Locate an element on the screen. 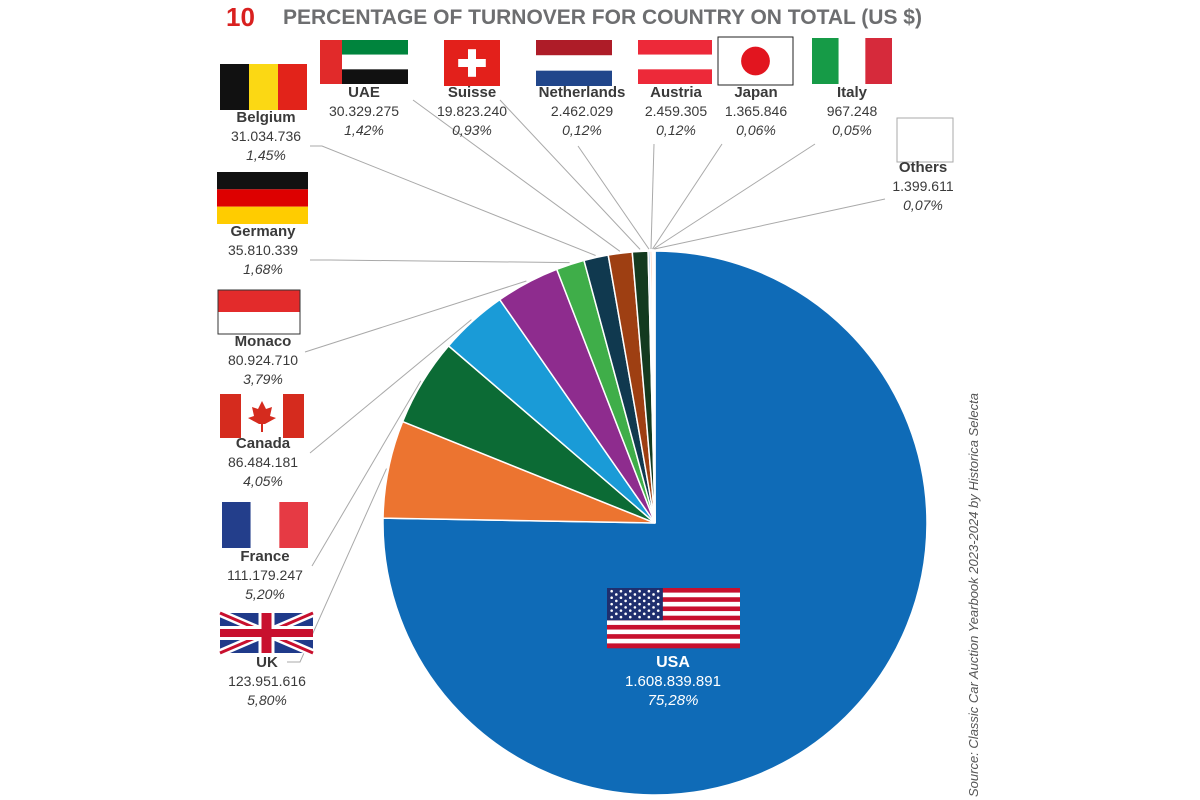 The width and height of the screenshot is (1200, 800). japan-flag-icon is located at coordinates (755, 61).